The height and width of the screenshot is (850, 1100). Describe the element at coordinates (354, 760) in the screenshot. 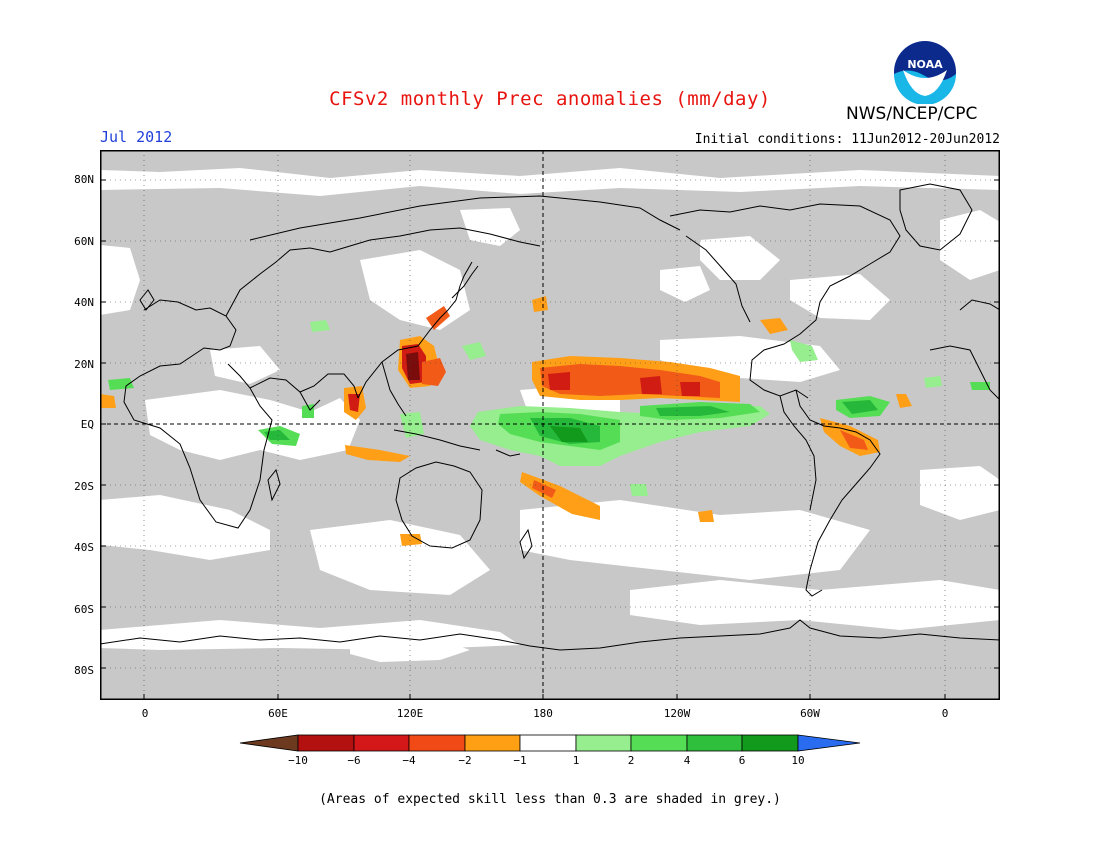

I see `colorbar-label-m6: −6` at that location.